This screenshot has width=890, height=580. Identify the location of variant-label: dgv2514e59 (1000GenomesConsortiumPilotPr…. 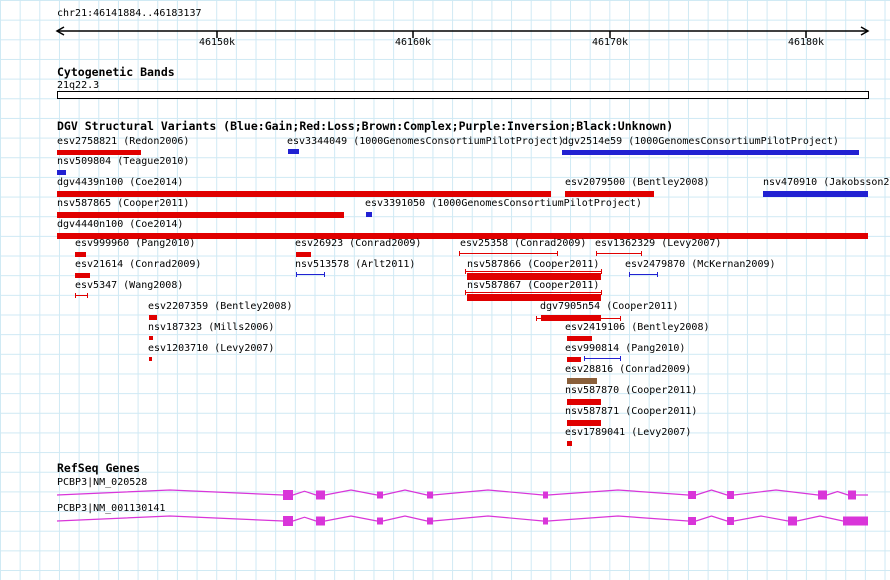
(700, 141).